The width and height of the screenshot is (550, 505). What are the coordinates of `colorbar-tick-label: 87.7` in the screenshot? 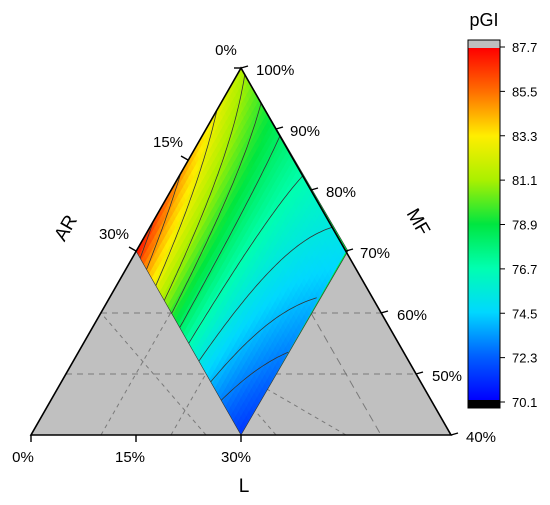 It's located at (524, 47).